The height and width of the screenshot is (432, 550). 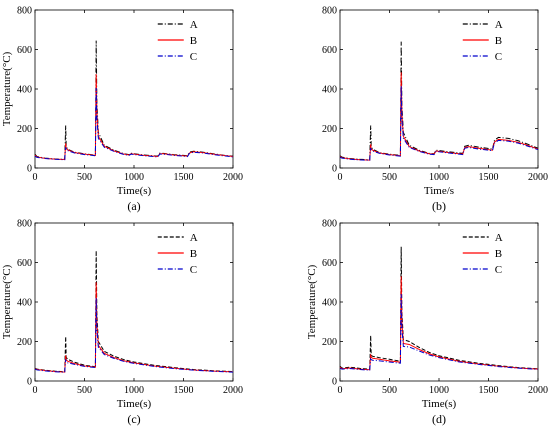 What do you see at coordinates (439, 191) in the screenshot?
I see `x-axis-label: Time/s` at bounding box center [439, 191].